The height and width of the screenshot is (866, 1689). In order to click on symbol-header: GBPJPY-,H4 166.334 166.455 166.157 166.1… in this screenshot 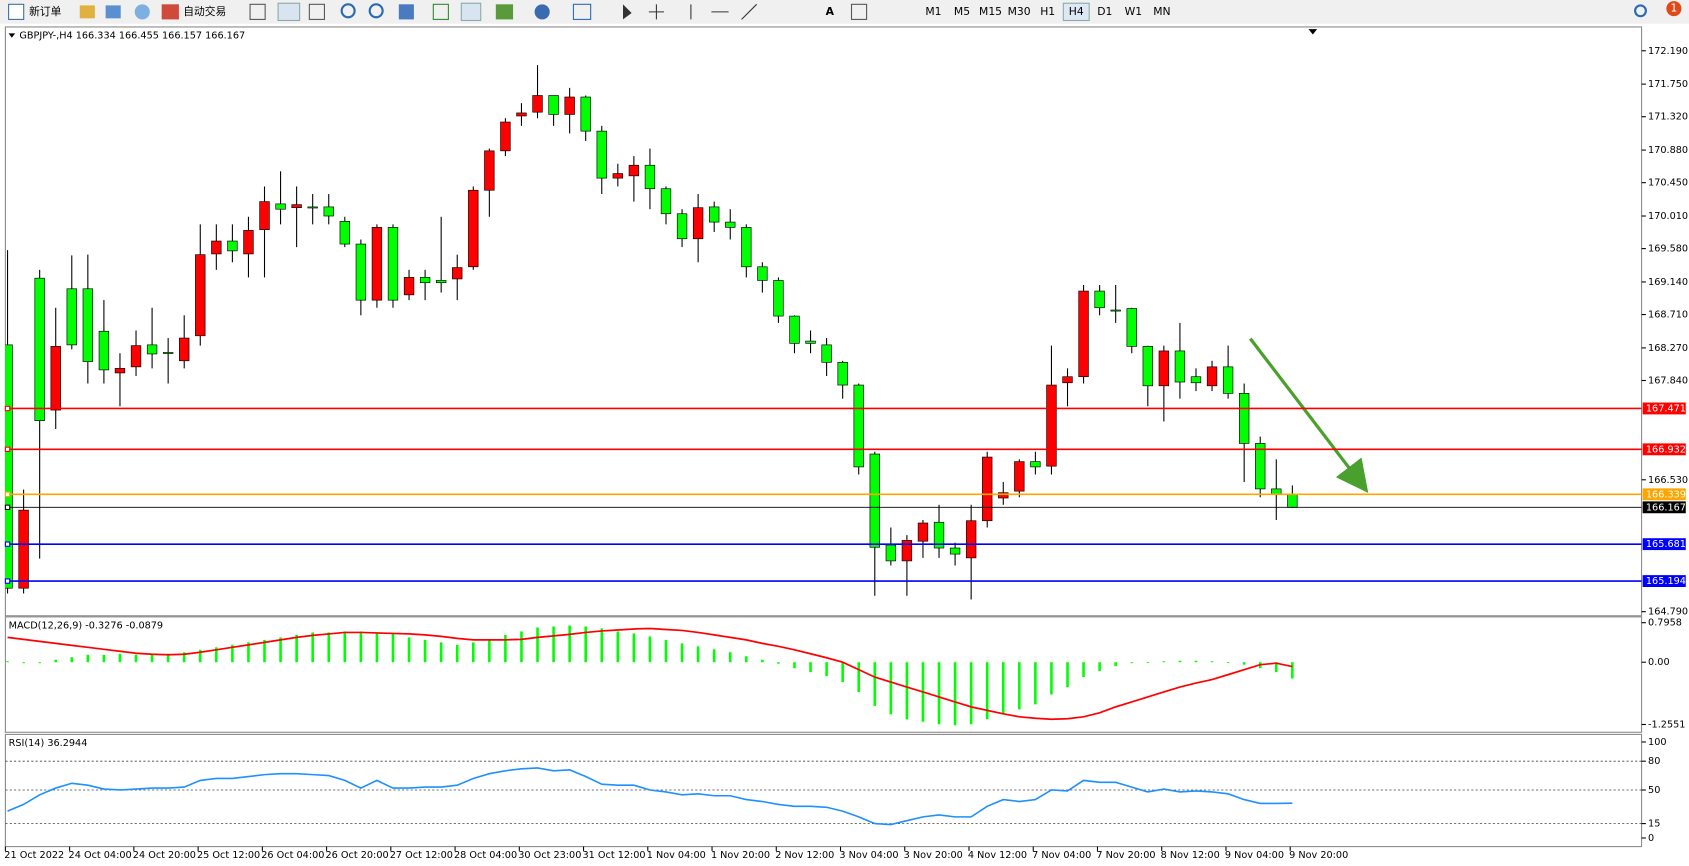, I will do `click(132, 36)`.